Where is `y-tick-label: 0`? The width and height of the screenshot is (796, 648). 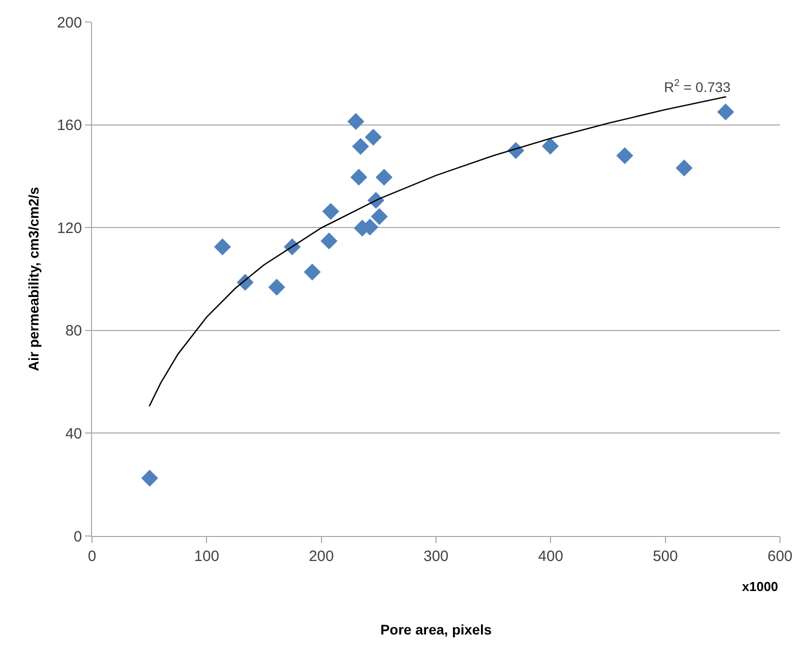
y-tick-label: 0 is located at coordinates (78, 537).